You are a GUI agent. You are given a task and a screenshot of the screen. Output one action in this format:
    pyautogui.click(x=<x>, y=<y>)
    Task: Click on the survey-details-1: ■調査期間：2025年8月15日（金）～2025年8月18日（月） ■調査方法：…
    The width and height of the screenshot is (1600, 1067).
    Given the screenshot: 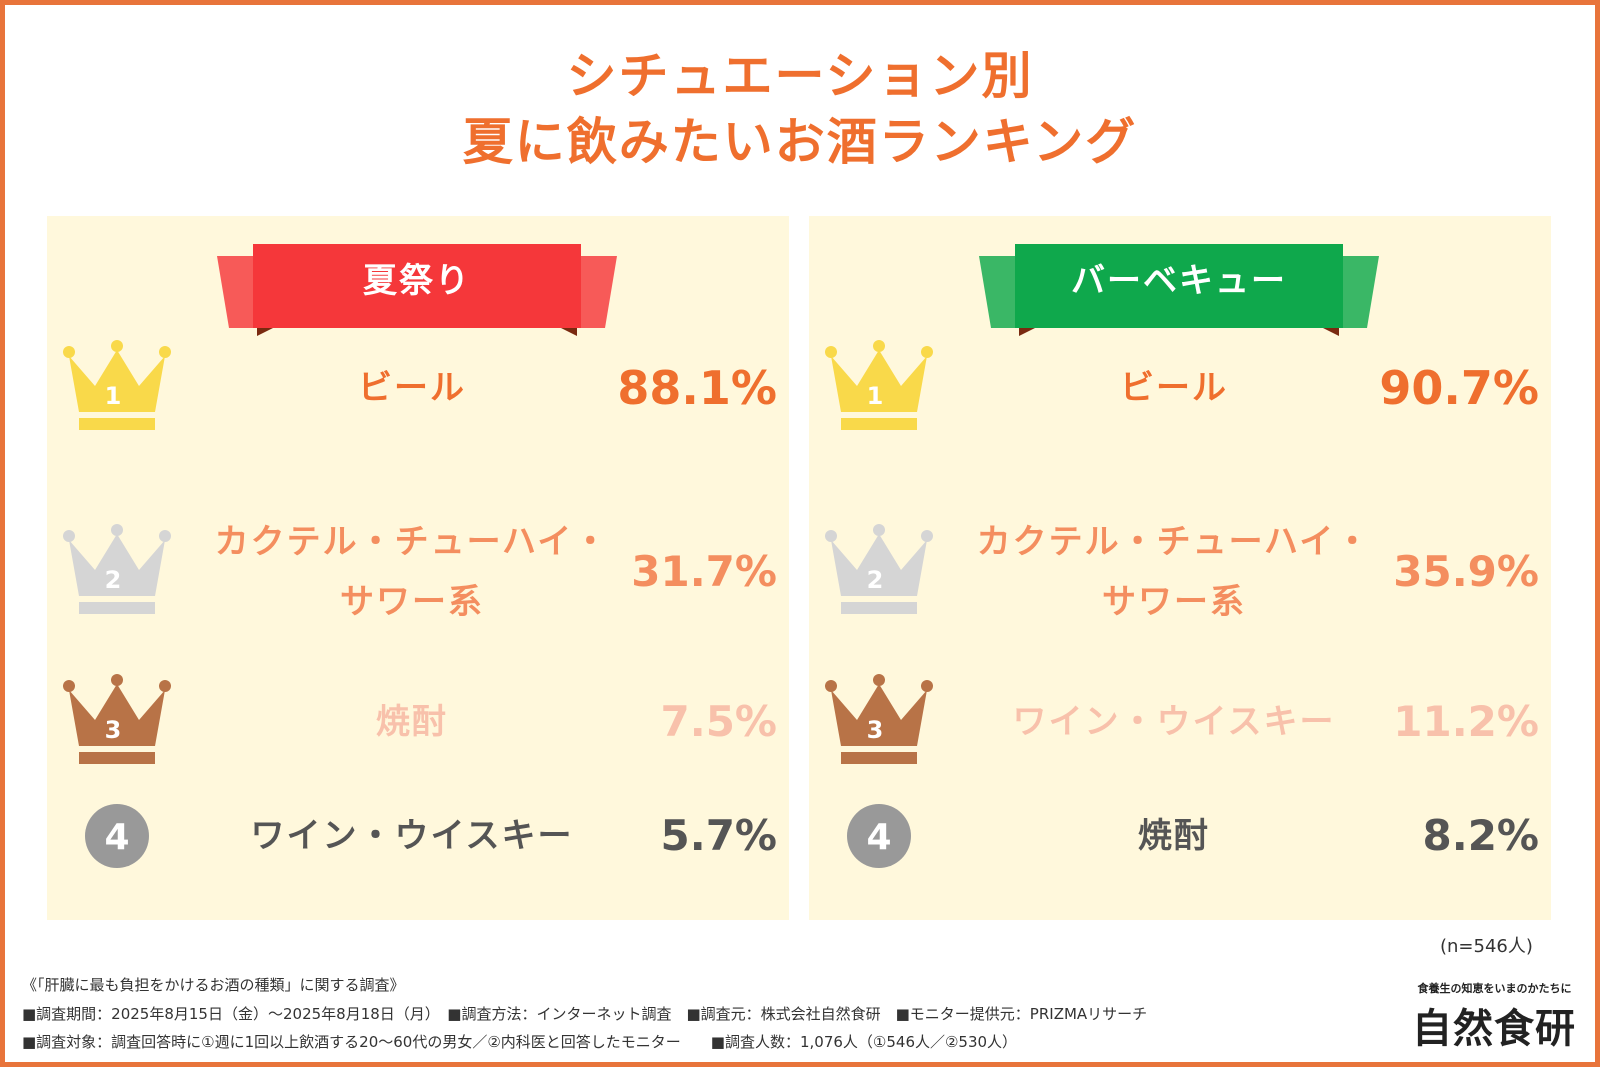 What is the action you would take?
    pyautogui.click(x=585, y=1014)
    